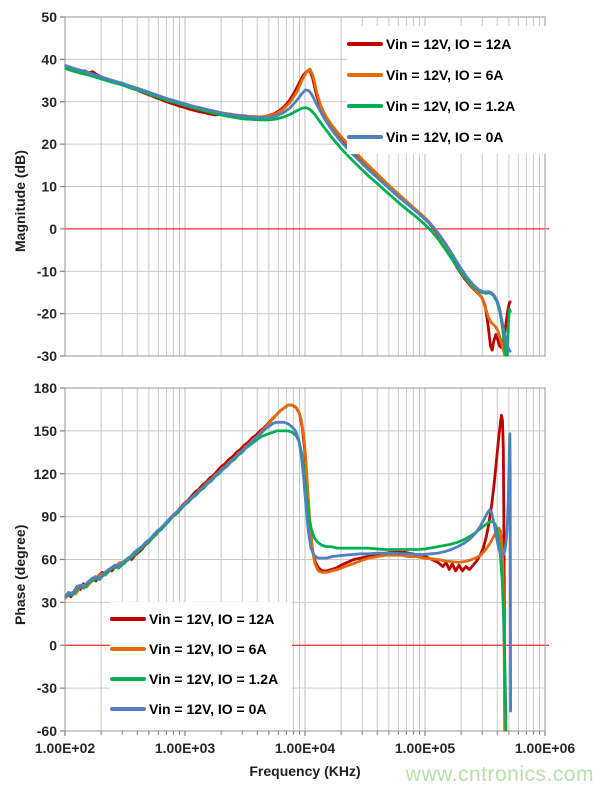 This screenshot has height=797, width=600. Describe the element at coordinates (49, 59) in the screenshot. I see `y-tick-label: 40` at that location.